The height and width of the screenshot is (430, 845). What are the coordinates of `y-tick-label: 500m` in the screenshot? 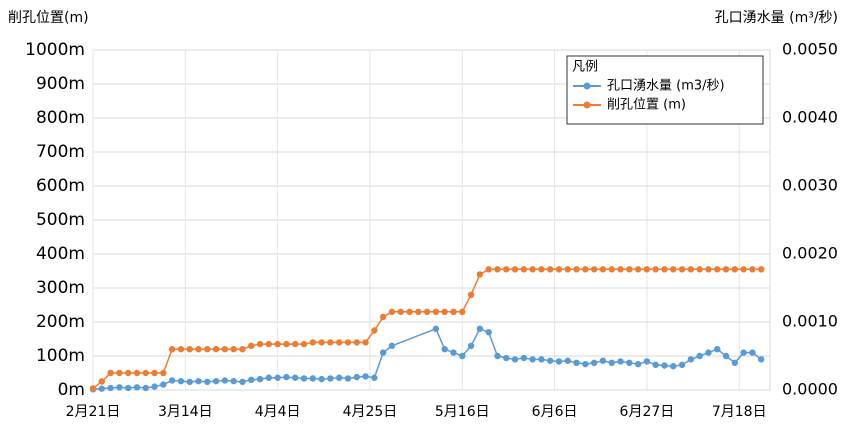 It's located at (60, 220).